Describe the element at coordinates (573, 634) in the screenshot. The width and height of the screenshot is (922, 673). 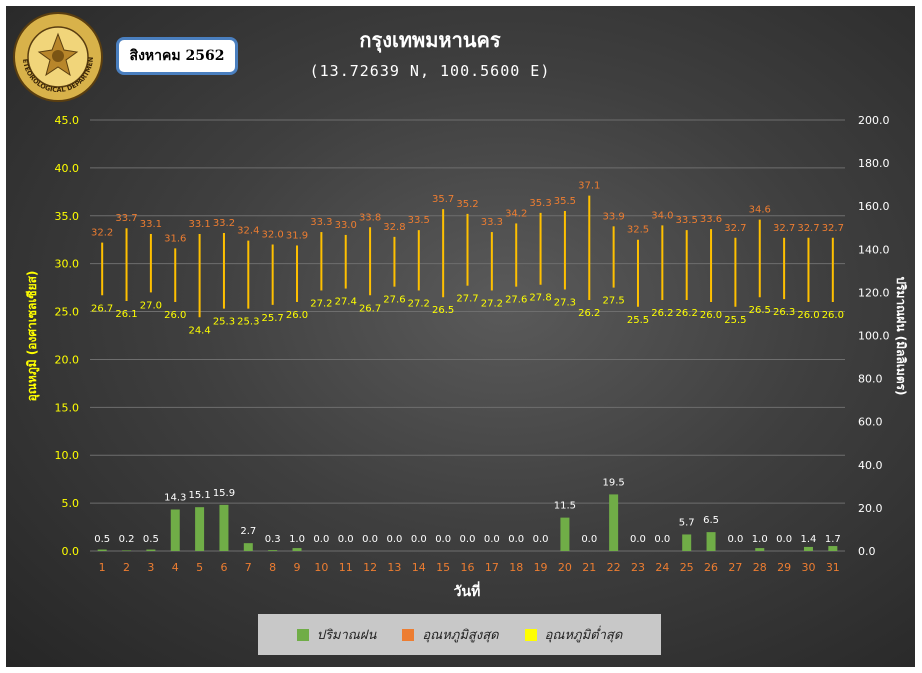
I see `legend-item-tmin: อุณหภูมิต่ำสุด` at that location.